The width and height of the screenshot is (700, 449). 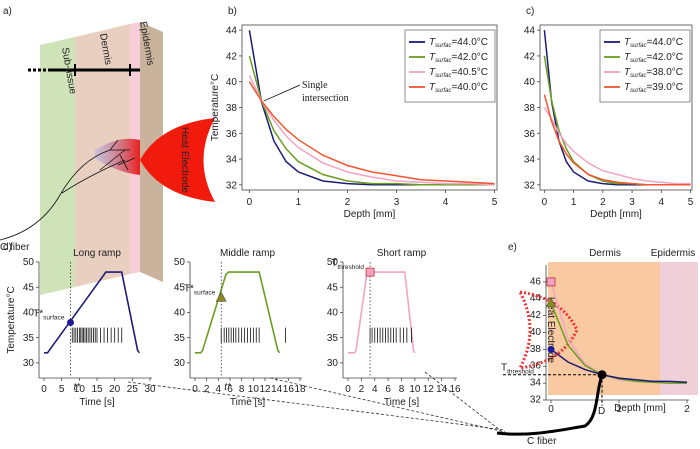 I want to click on threshold-label-main: T, so click(x=504, y=368).